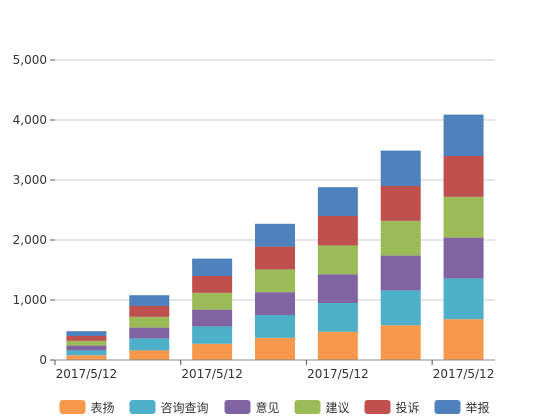 This screenshot has height=420, width=550. Describe the element at coordinates (34, 210) in the screenshot. I see `y-axis: 0 1,000 2,000 3,000 4,000 5,000` at that location.